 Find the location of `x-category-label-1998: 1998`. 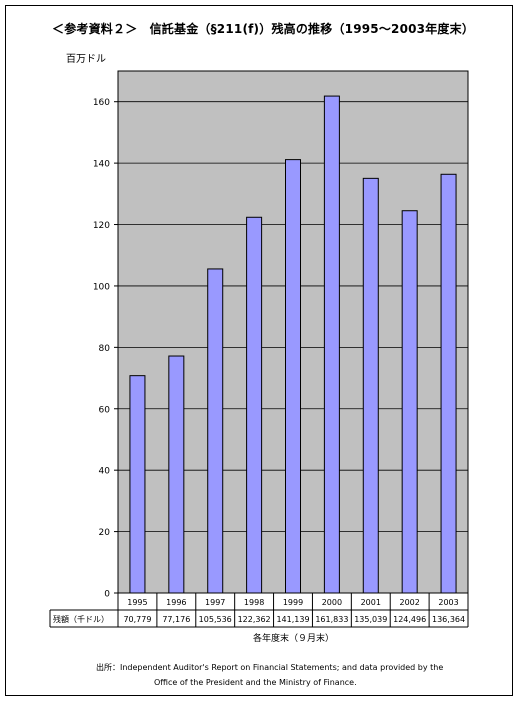

x-category-label-1998: 1998 is located at coordinates (254, 602).